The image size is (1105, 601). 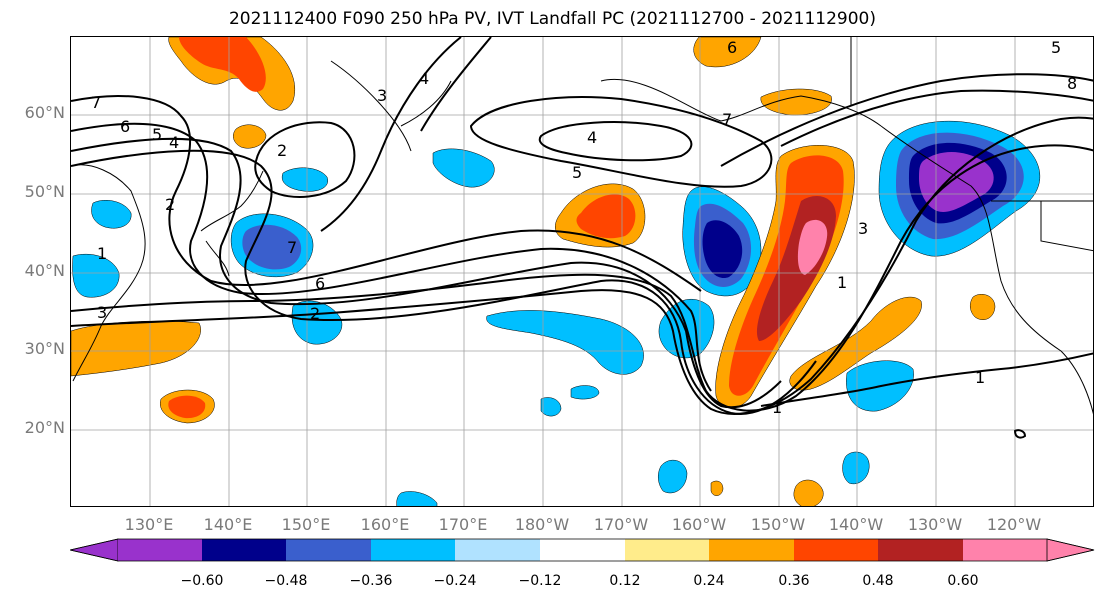 I want to click on contour-label-4-mid: 4, so click(x=592, y=137).